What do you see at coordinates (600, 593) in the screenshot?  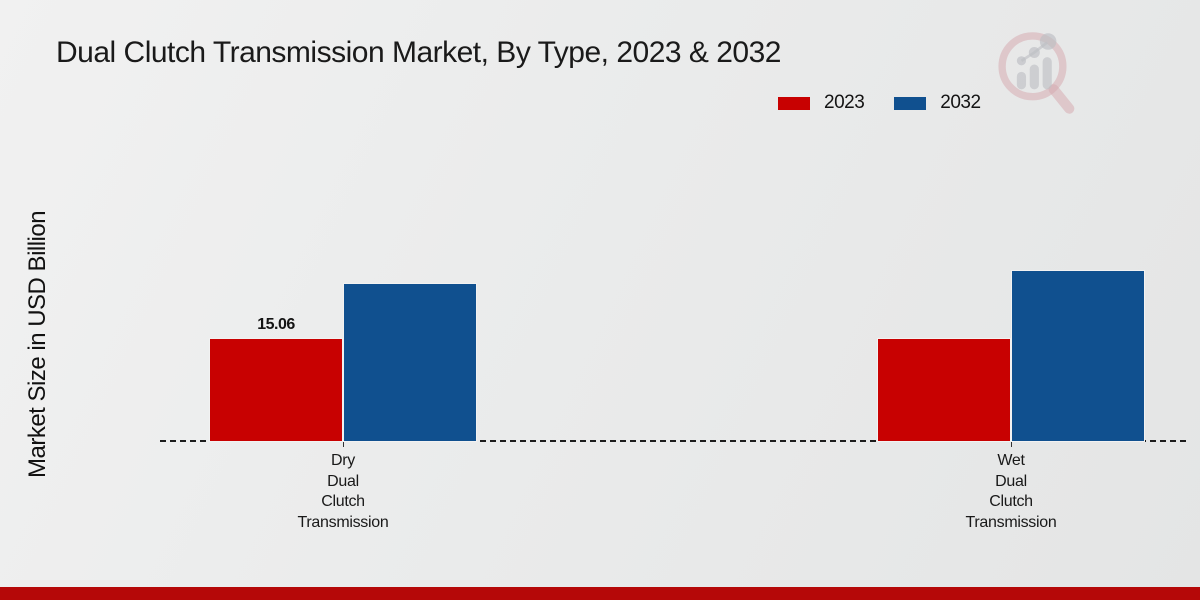 I see `footer-accent-bar` at bounding box center [600, 593].